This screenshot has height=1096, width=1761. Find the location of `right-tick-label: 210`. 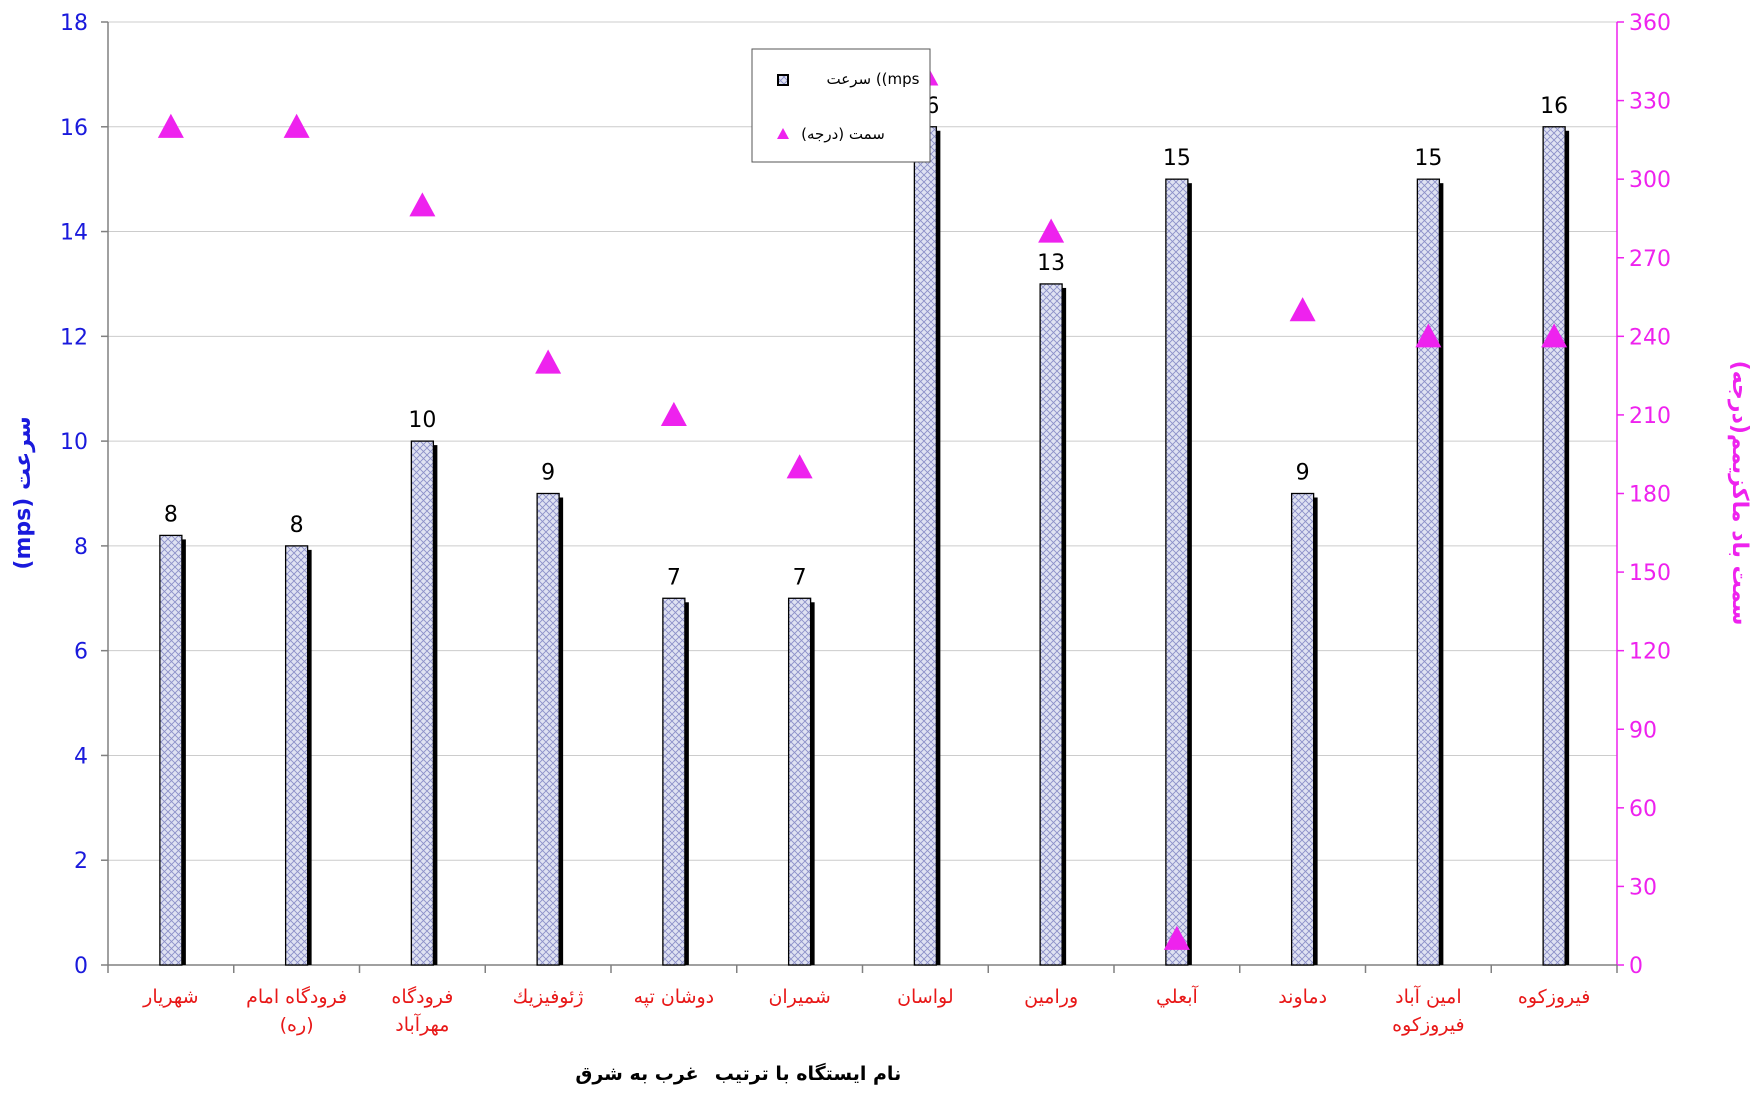

right-tick-label: 210 is located at coordinates (1650, 416).